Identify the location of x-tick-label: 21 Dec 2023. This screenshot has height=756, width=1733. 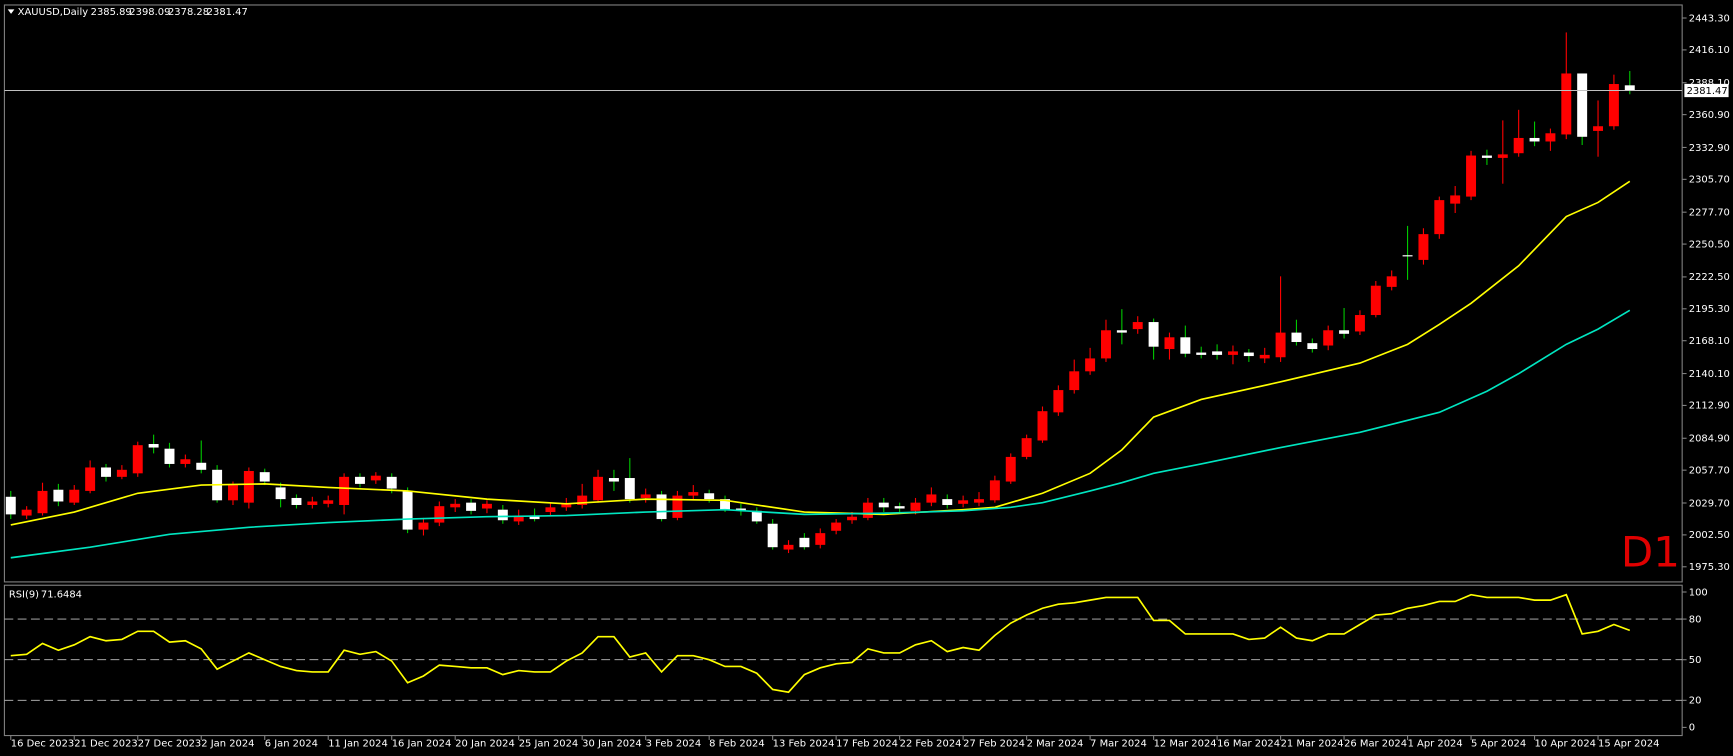
(105, 744).